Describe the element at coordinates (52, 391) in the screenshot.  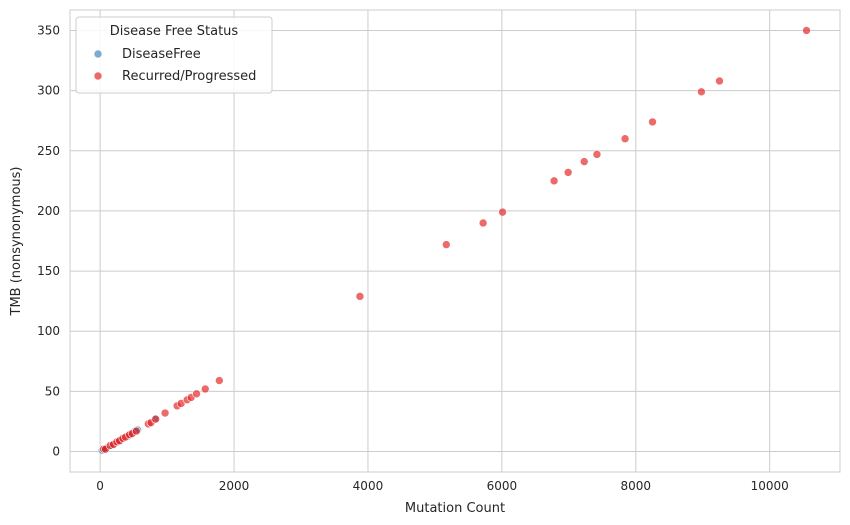
I see `y-tick-label: 50` at that location.